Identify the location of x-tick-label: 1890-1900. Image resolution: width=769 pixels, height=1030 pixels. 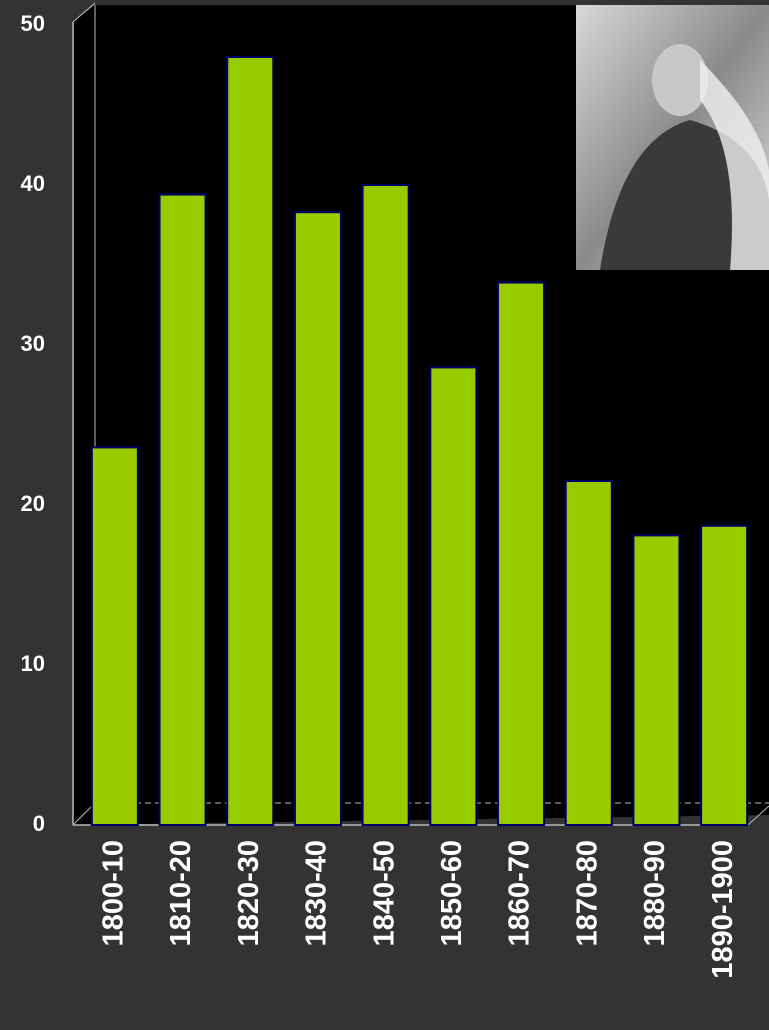
(723, 909).